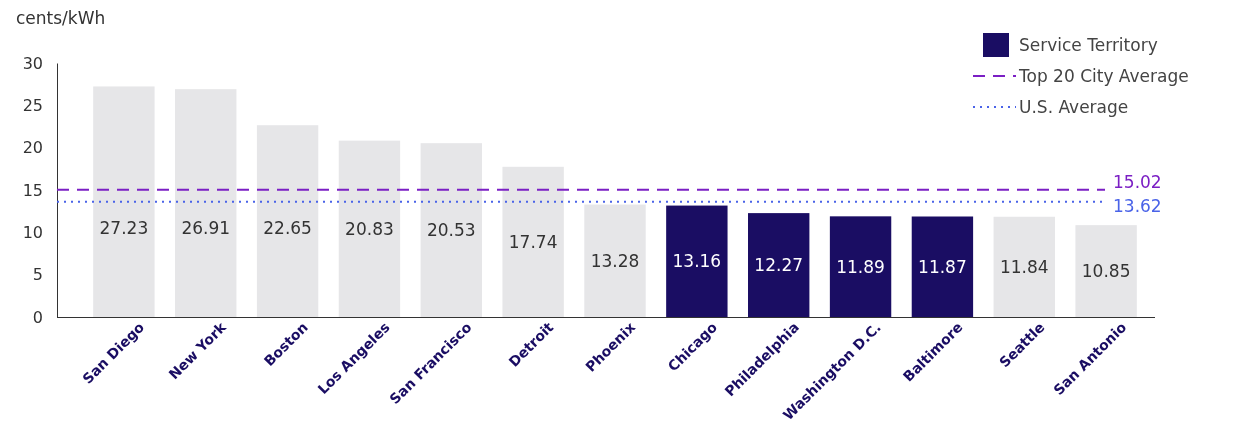 The image size is (1258, 443). I want to click on data-label: 12.27, so click(779, 265).